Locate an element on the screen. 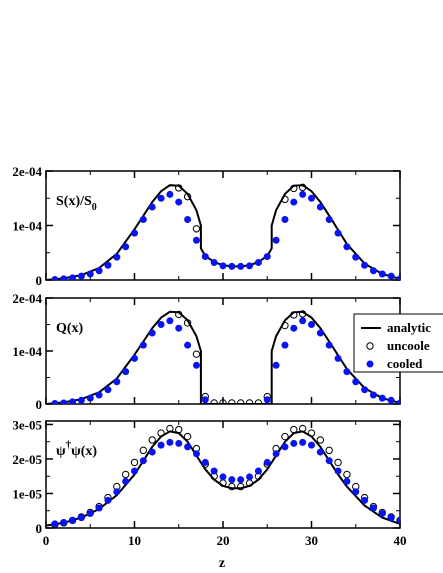  panel-label: Q(x) is located at coordinates (70, 328).